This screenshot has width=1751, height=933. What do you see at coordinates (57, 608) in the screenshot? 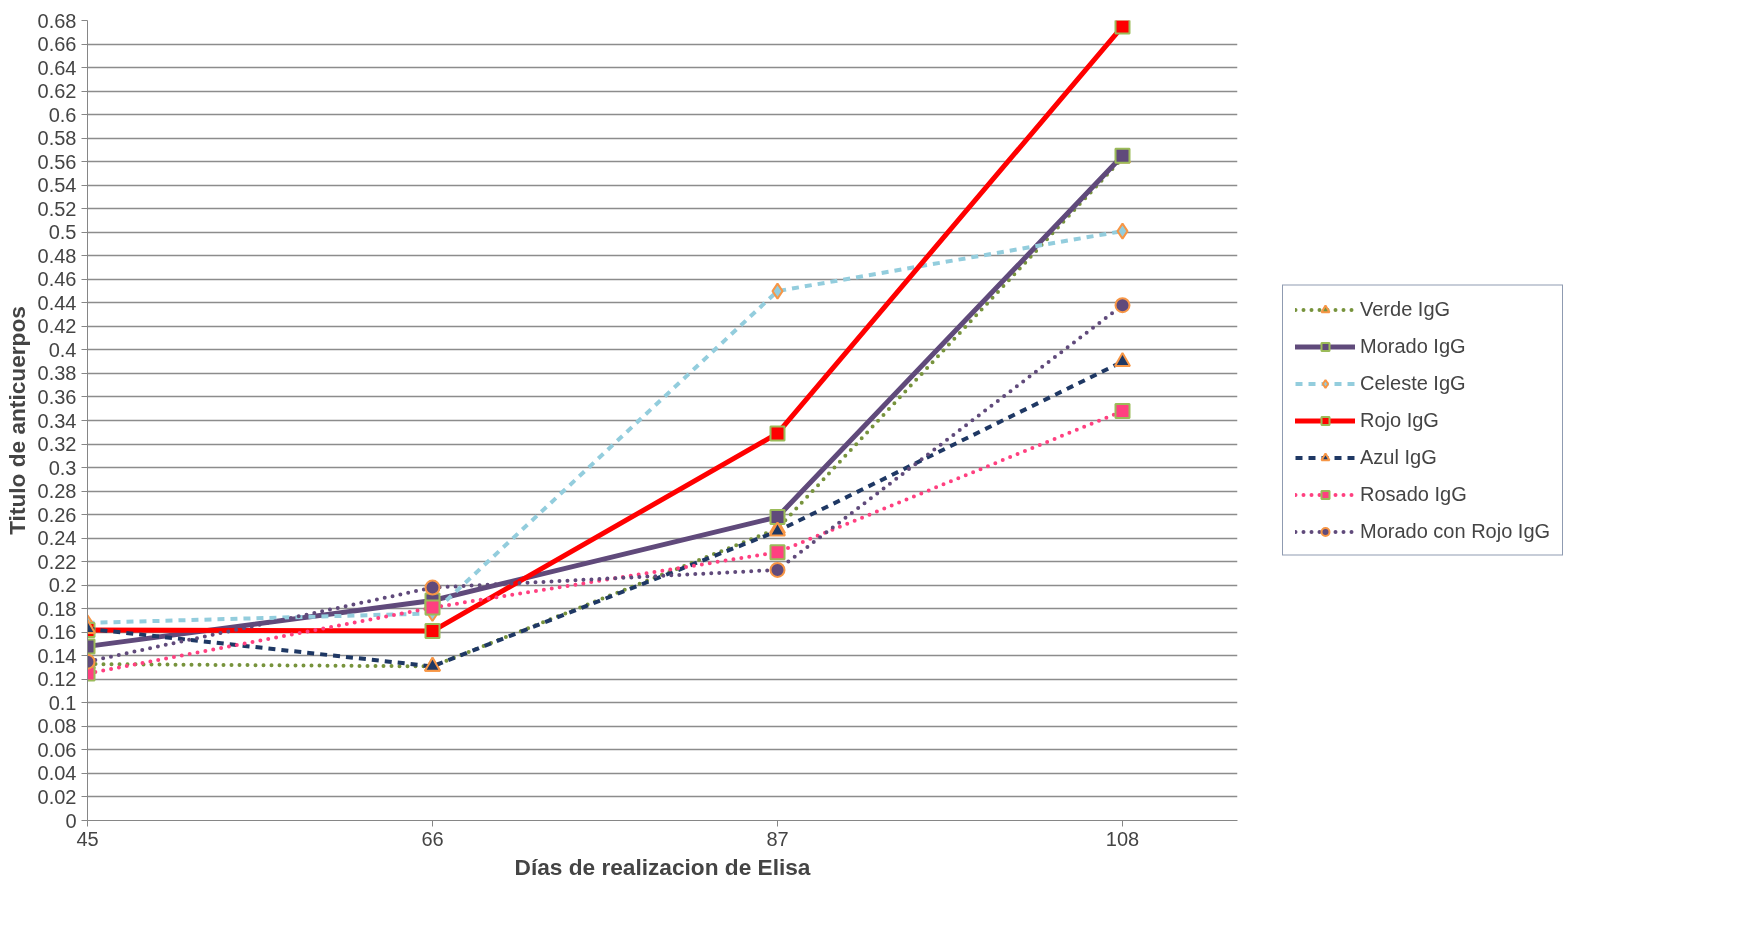
I see `y-tick-label: 0.18` at bounding box center [57, 608].